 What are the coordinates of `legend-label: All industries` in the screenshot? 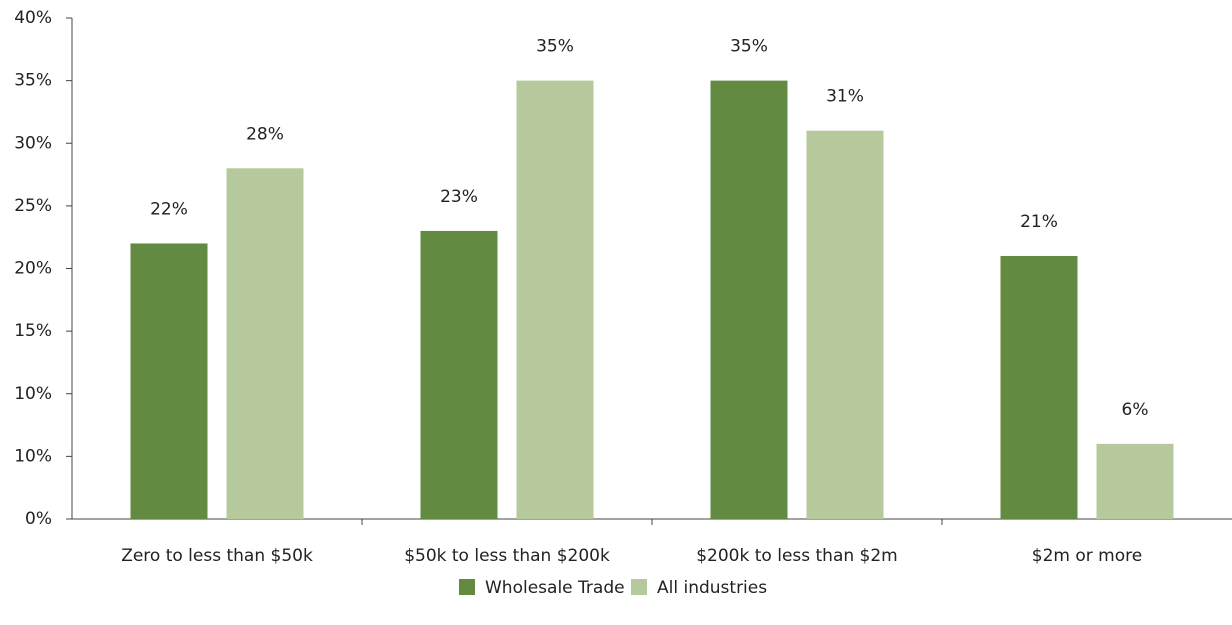 It's located at (712, 588).